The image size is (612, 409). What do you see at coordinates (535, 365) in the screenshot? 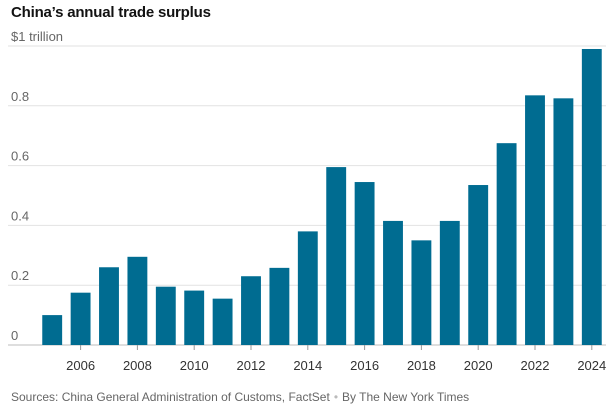
I see `x-tick-label: 2022` at bounding box center [535, 365].